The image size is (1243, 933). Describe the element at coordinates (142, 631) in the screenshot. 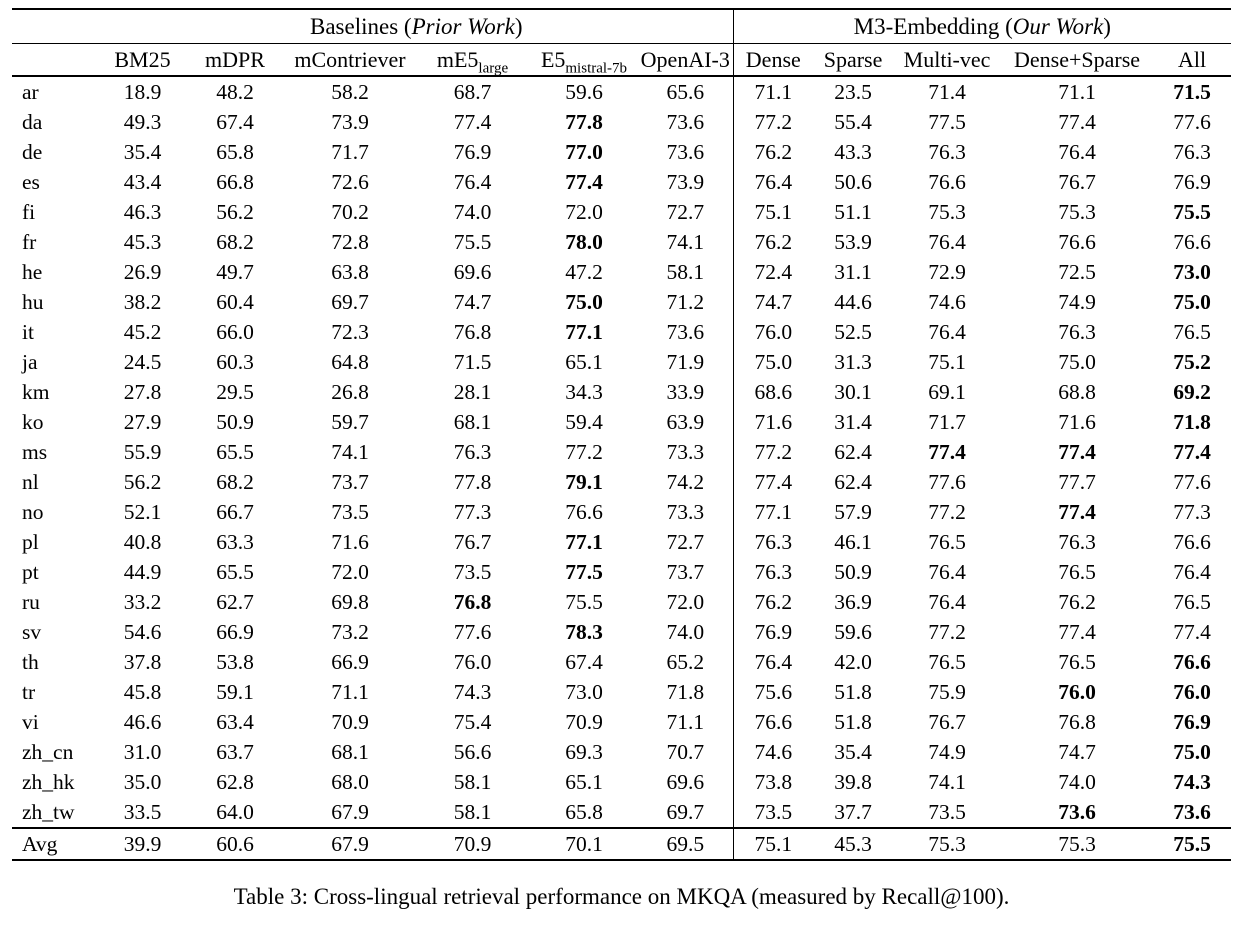

I see `score-cell: 54.6` at that location.